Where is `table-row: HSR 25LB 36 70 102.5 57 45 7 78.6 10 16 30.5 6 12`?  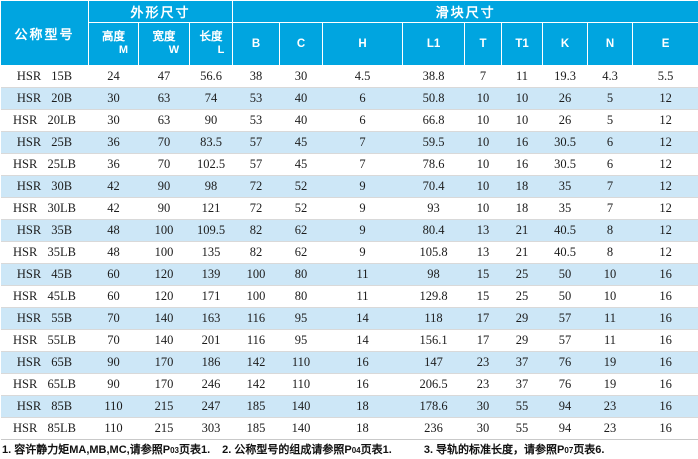
table-row: HSR 25LB 36 70 102.5 57 45 7 78.6 10 16 30.5 6 12 is located at coordinates (349, 164).